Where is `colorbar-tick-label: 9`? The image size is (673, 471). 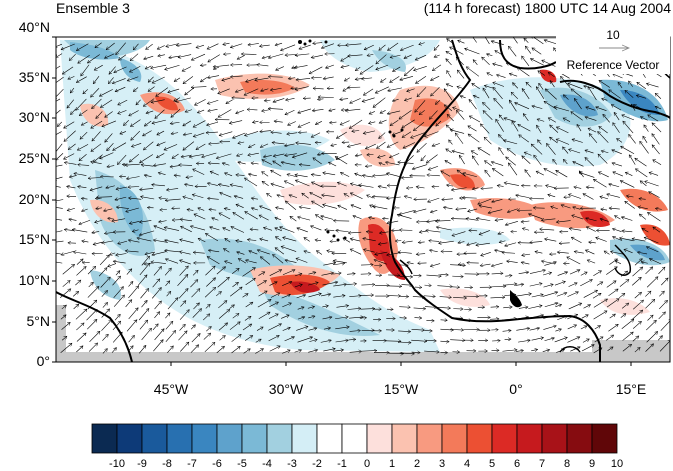
colorbar-tick-label: 9 is located at coordinates (592, 464).